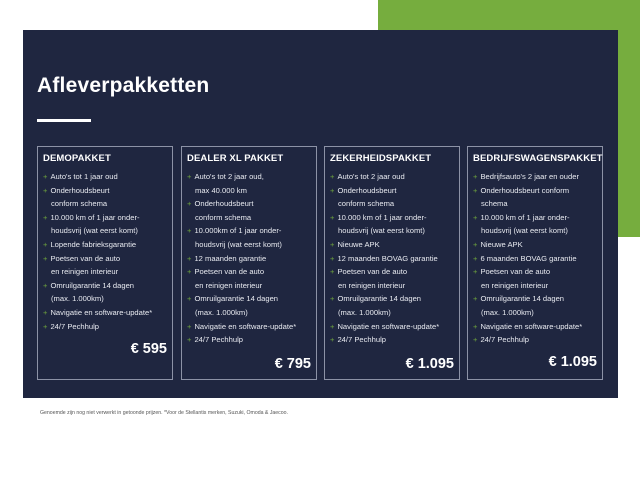 This screenshot has height=480, width=640. I want to click on feature-text: Auto's tot 2 jaar oud,, so click(229, 176).